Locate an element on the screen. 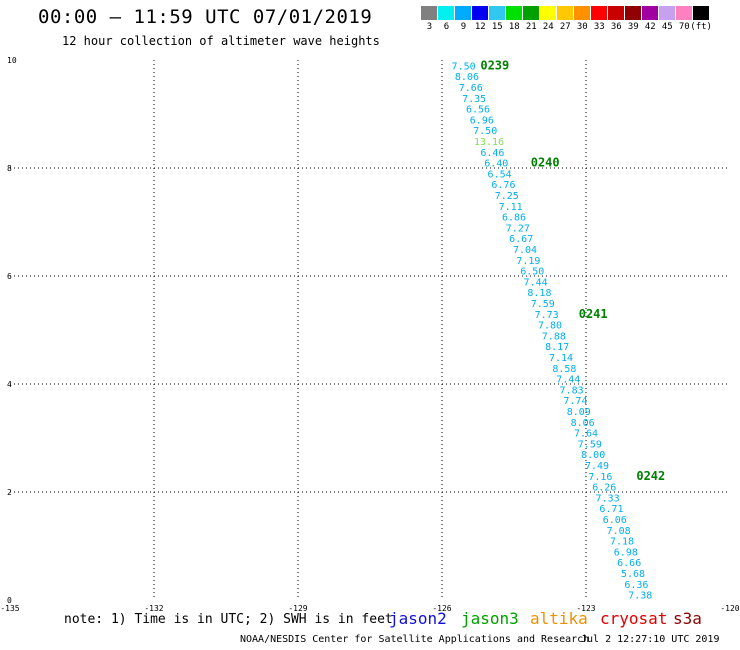 The image size is (740, 650). pass-time-label: 0242 is located at coordinates (650, 476).